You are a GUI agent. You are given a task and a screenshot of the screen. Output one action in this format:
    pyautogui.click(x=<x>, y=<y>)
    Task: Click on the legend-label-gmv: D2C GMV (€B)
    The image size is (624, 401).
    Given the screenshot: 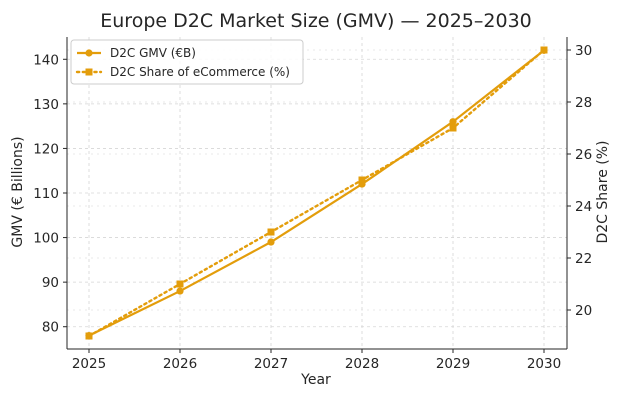 What is the action you would take?
    pyautogui.click(x=153, y=53)
    